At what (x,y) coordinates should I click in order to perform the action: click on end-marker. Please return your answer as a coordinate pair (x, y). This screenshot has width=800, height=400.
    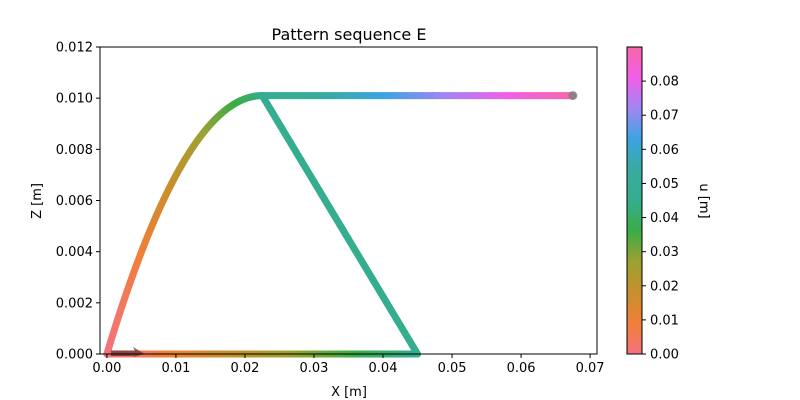
    Looking at the image, I should click on (573, 96).